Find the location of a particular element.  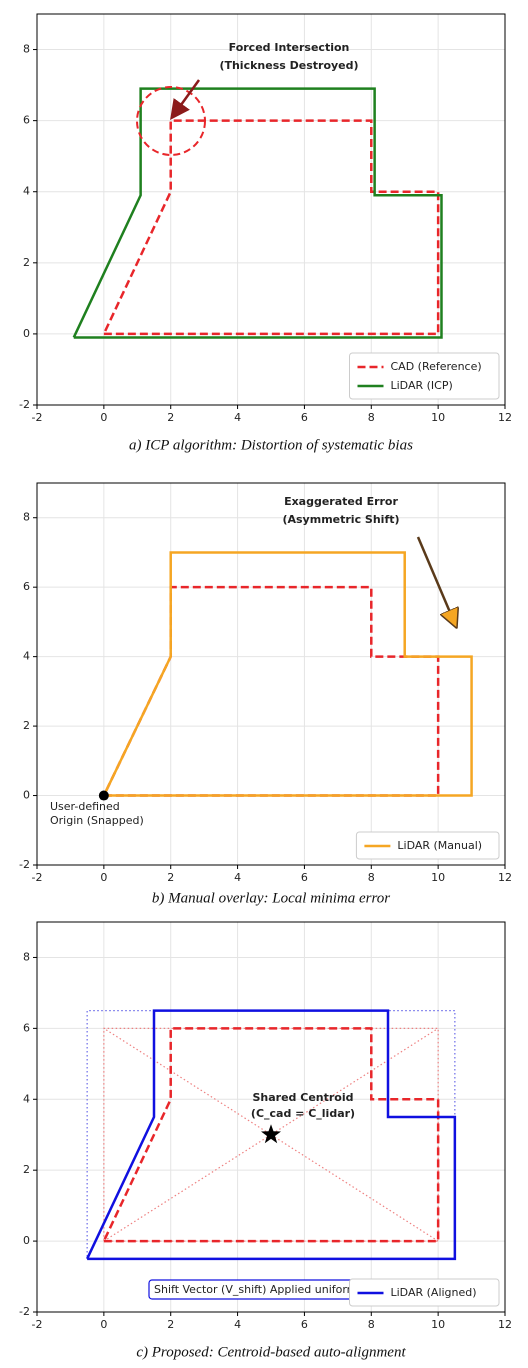

legend-label: CAD (Reference) is located at coordinates (436, 366).